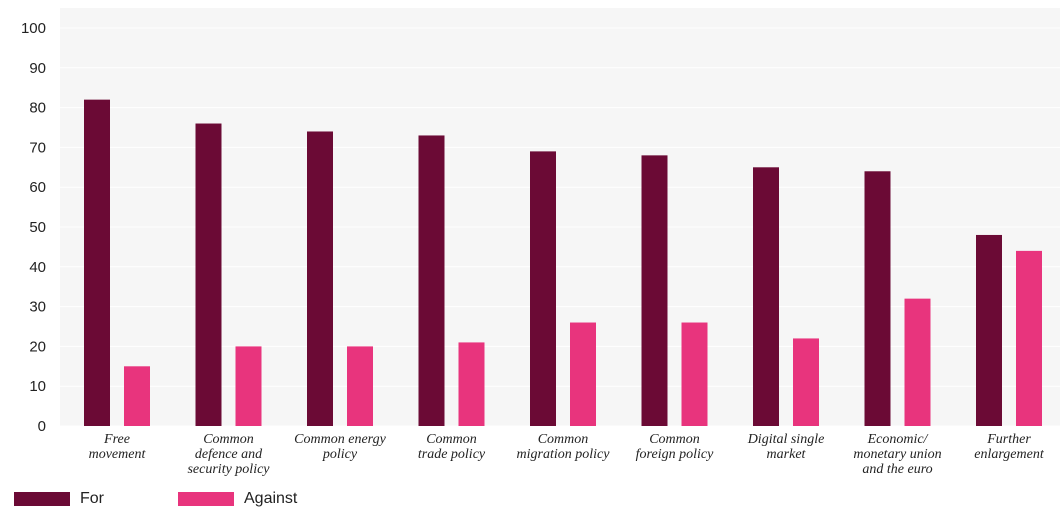 The image size is (1062, 511). Describe the element at coordinates (37, 147) in the screenshot. I see `y-tick-label: 70` at that location.